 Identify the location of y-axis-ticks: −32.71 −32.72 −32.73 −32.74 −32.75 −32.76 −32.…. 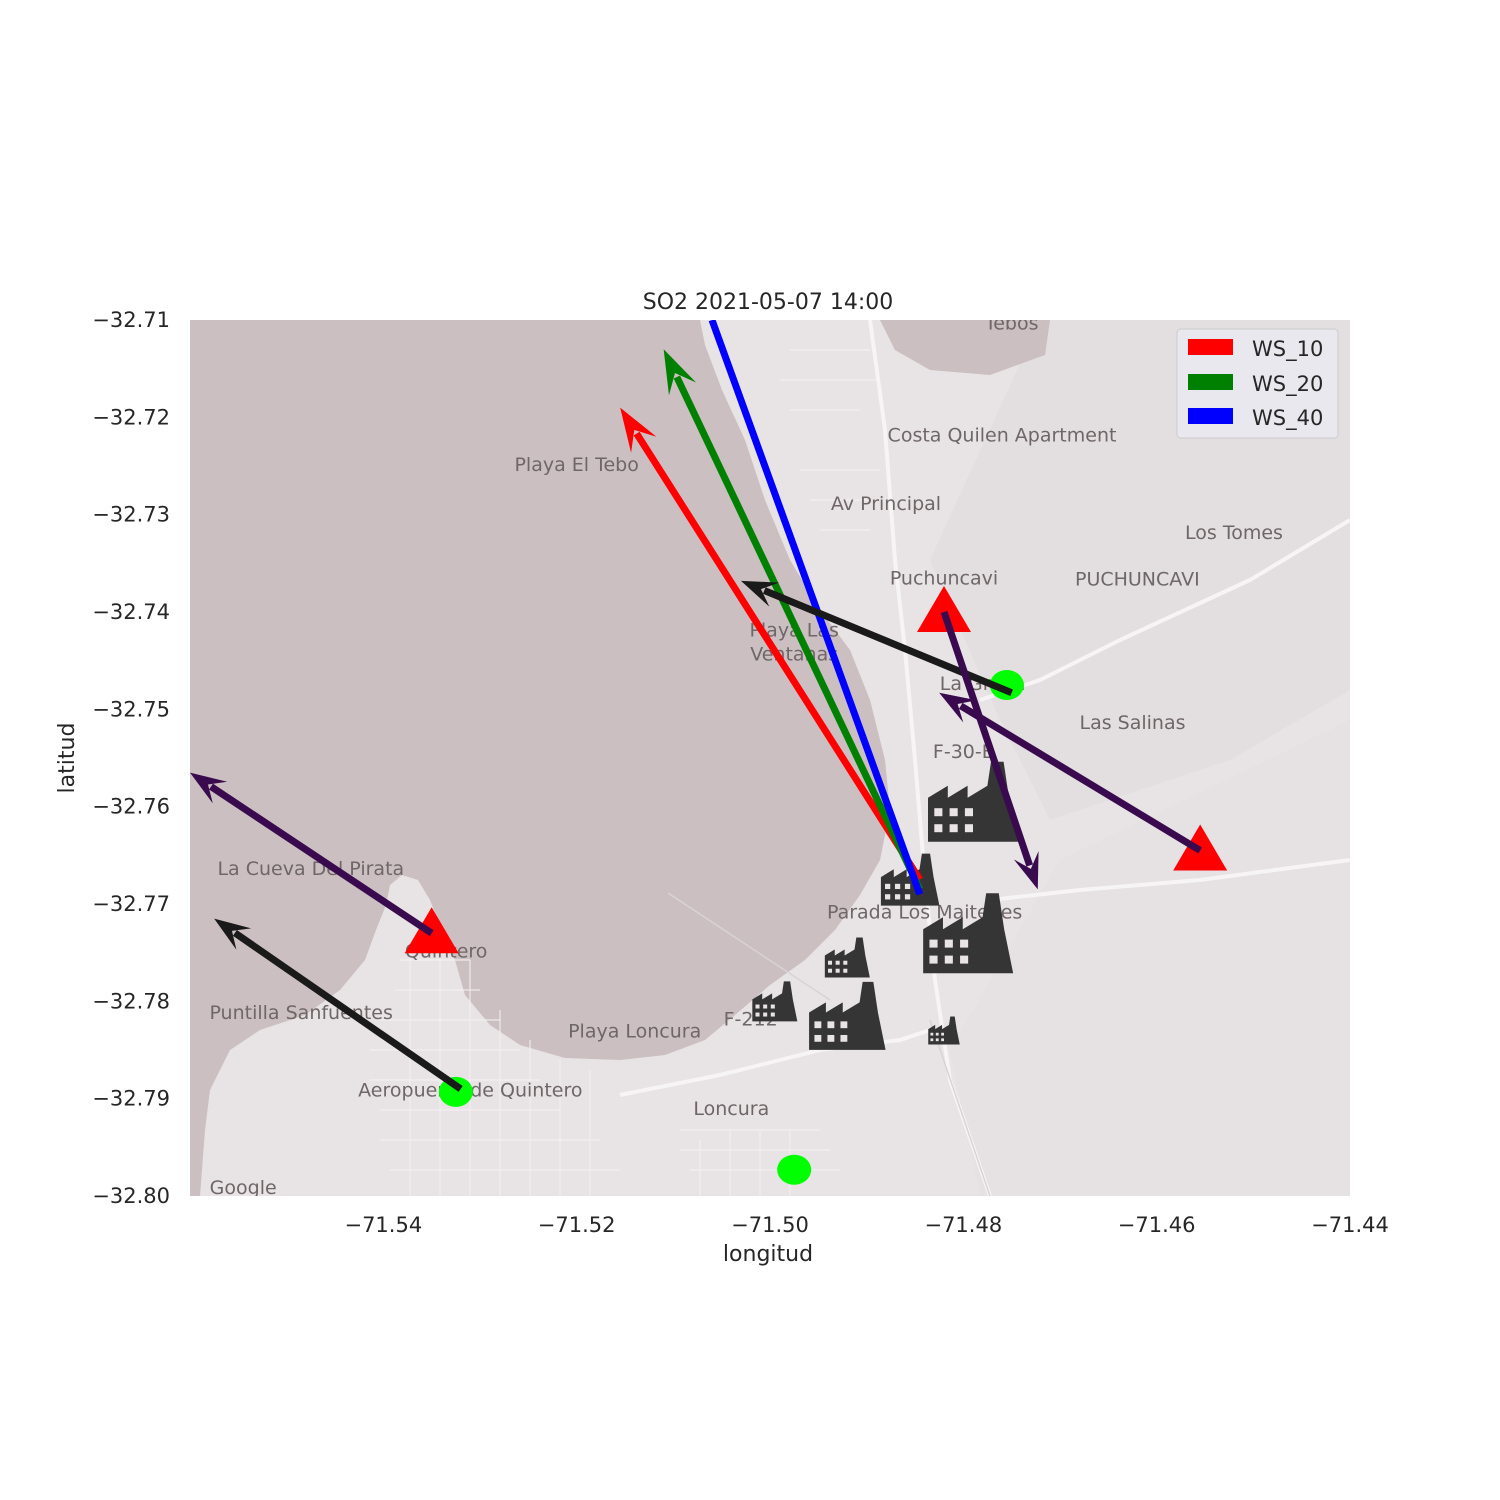
(131, 758).